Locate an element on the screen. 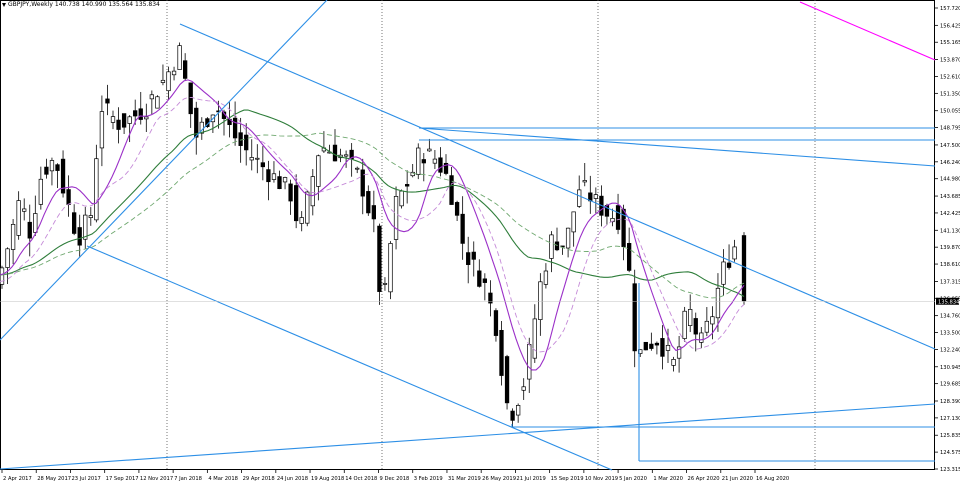 The width and height of the screenshot is (960, 487). y-tick-label: 146.240 is located at coordinates (950, 163).